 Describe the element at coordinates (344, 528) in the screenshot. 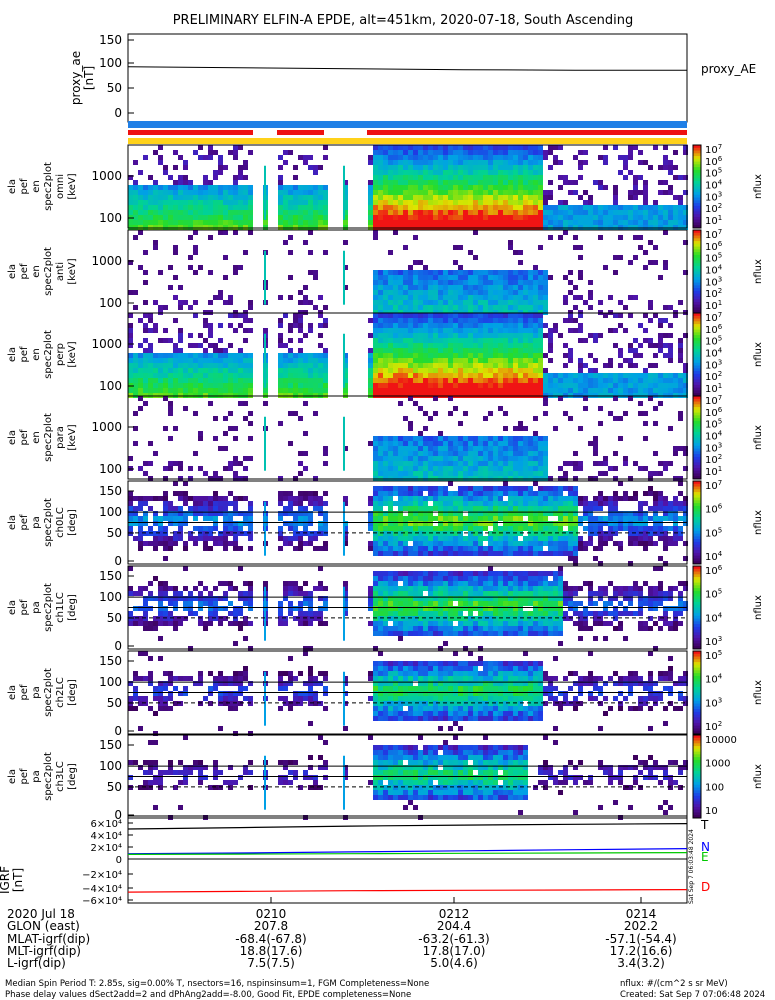

I see `heatmap-spike` at that location.